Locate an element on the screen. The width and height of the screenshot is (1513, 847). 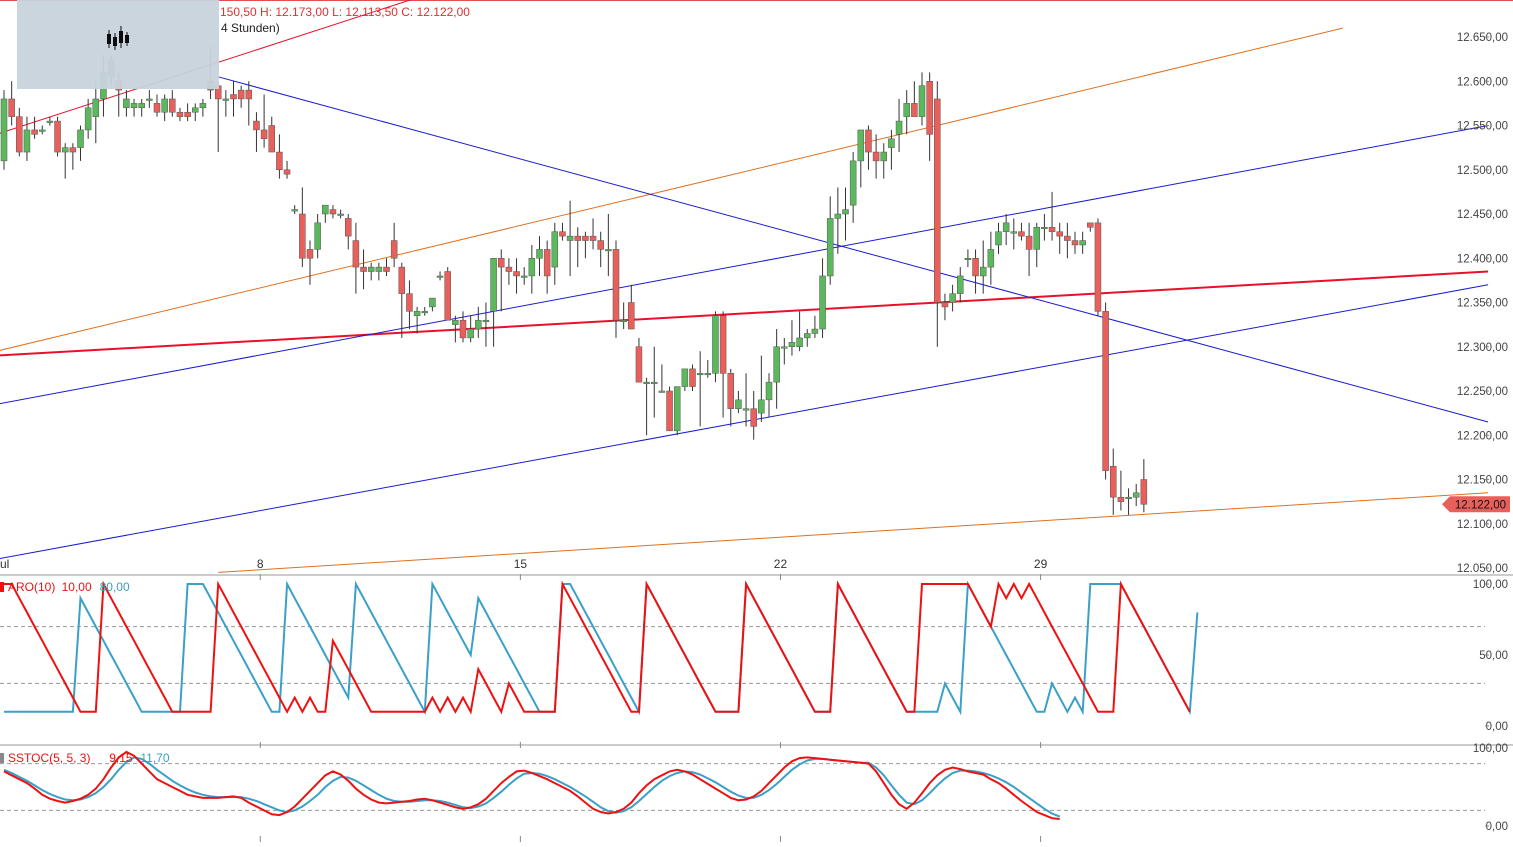
legend-value: 9,15 is located at coordinates (121, 758).